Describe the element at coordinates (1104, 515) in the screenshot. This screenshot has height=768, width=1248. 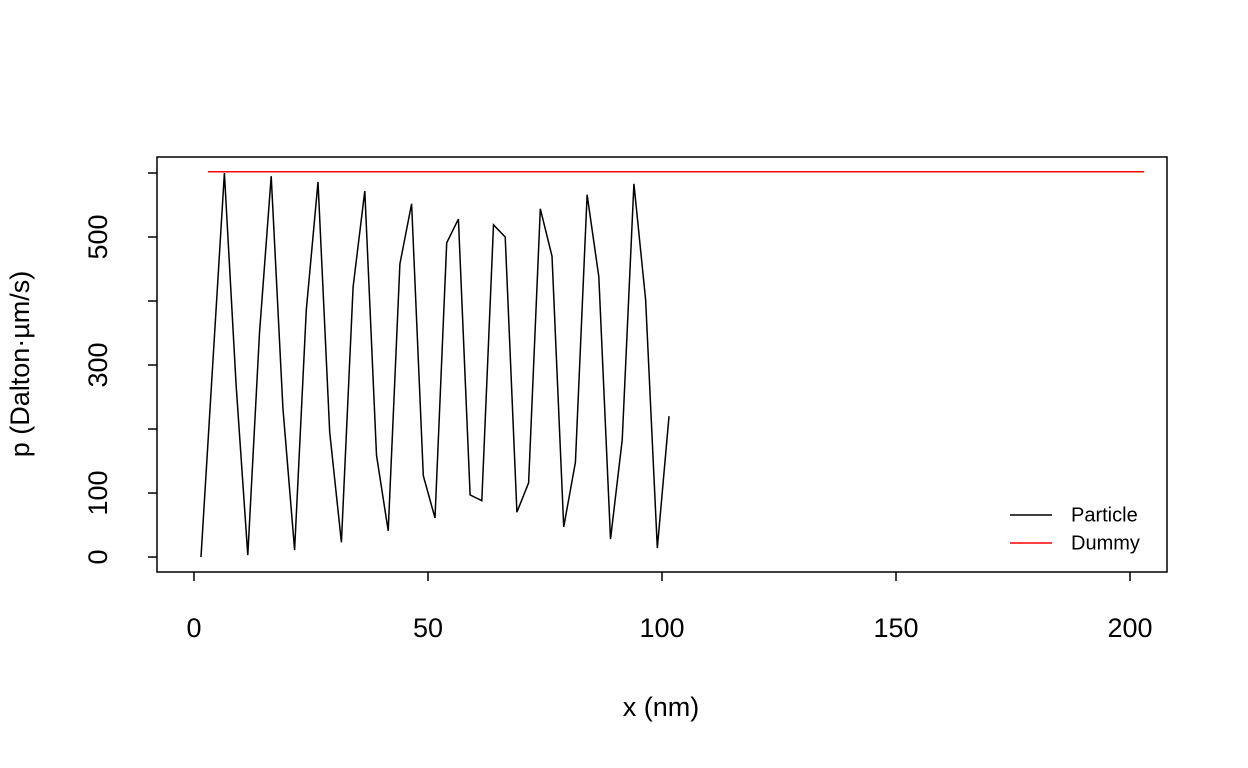
I see `legend-label: Particle` at that location.